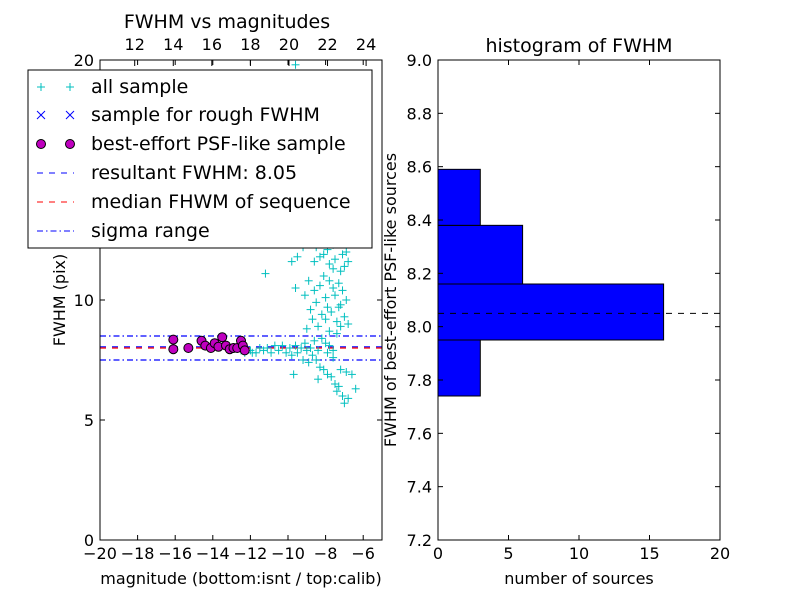  I want to click on scatter-y-axis-label: FWHM (pix), so click(59, 300).